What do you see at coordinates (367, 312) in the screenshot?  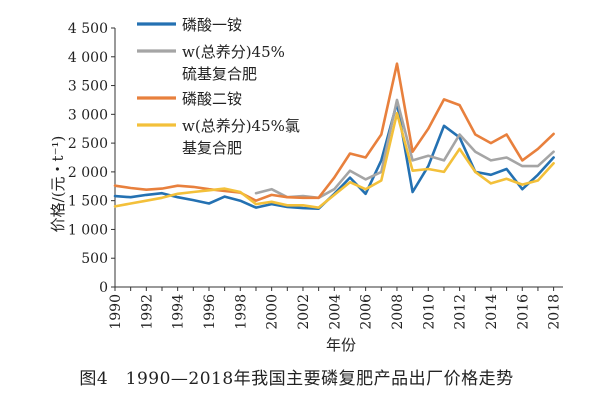 I see `x-tick-label: 2006` at bounding box center [367, 312].